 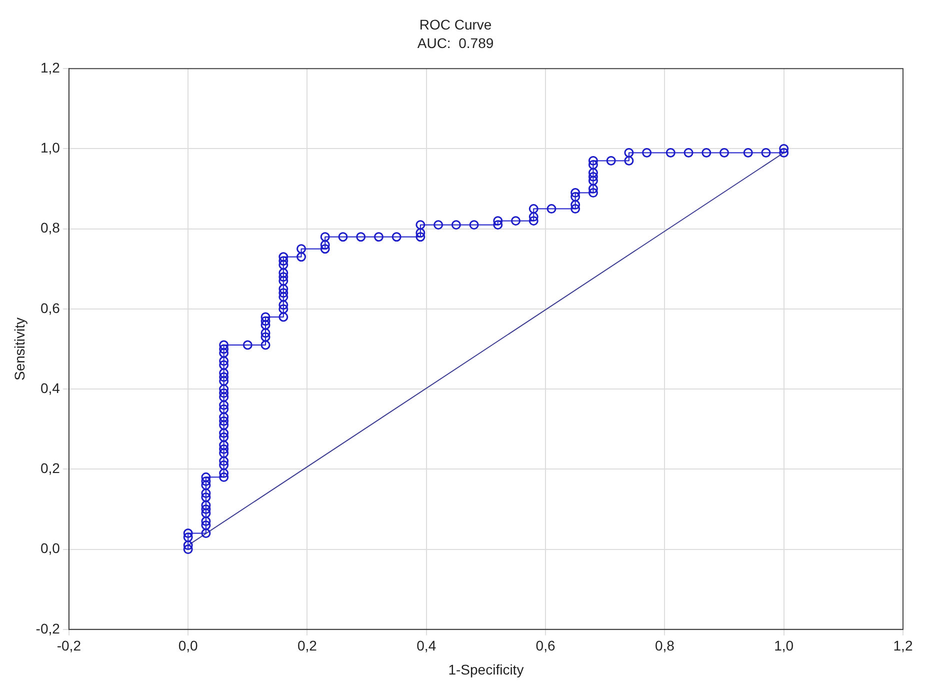 I want to click on x-axis-title: 1-Specificity, so click(x=486, y=669).